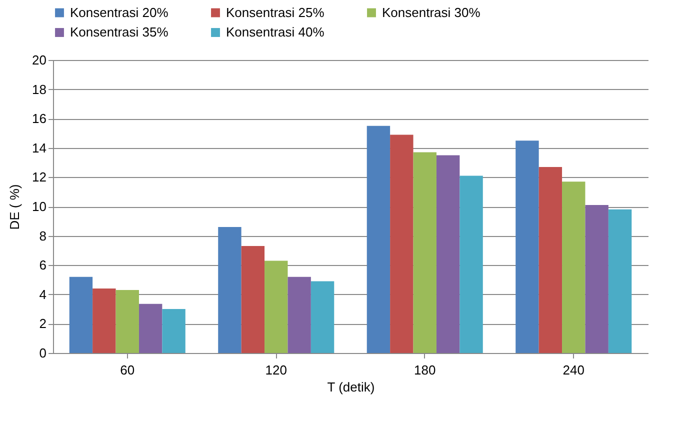 This screenshot has width=693, height=434. Describe the element at coordinates (431, 12) in the screenshot. I see `legend-label: Konsentrasi 30%` at that location.